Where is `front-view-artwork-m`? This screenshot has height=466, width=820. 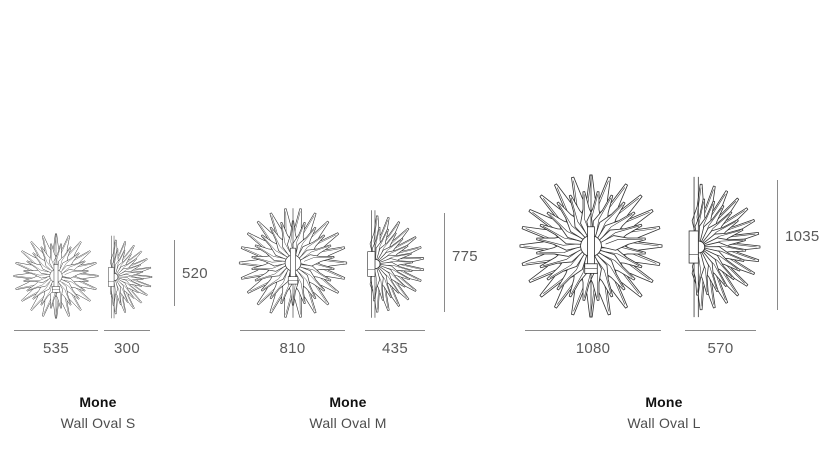 front-view-artwork-m is located at coordinates (293, 263).